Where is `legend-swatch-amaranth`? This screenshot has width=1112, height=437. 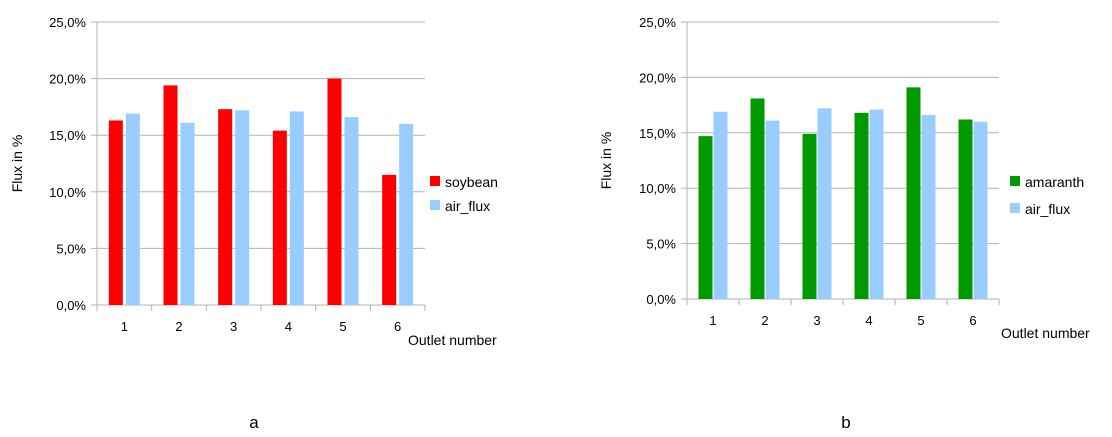 legend-swatch-amaranth is located at coordinates (1015, 181).